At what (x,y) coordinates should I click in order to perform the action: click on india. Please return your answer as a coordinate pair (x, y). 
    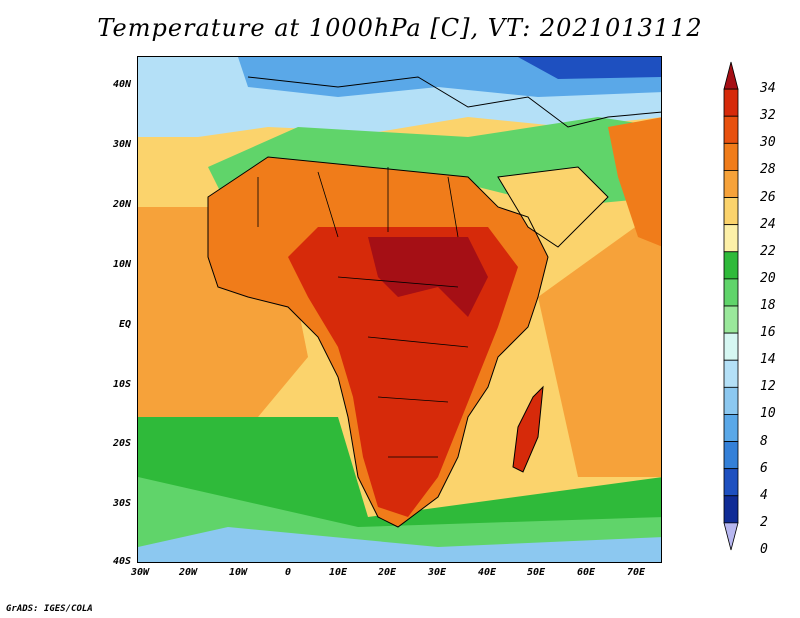
    Looking at the image, I should click on (634, 182).